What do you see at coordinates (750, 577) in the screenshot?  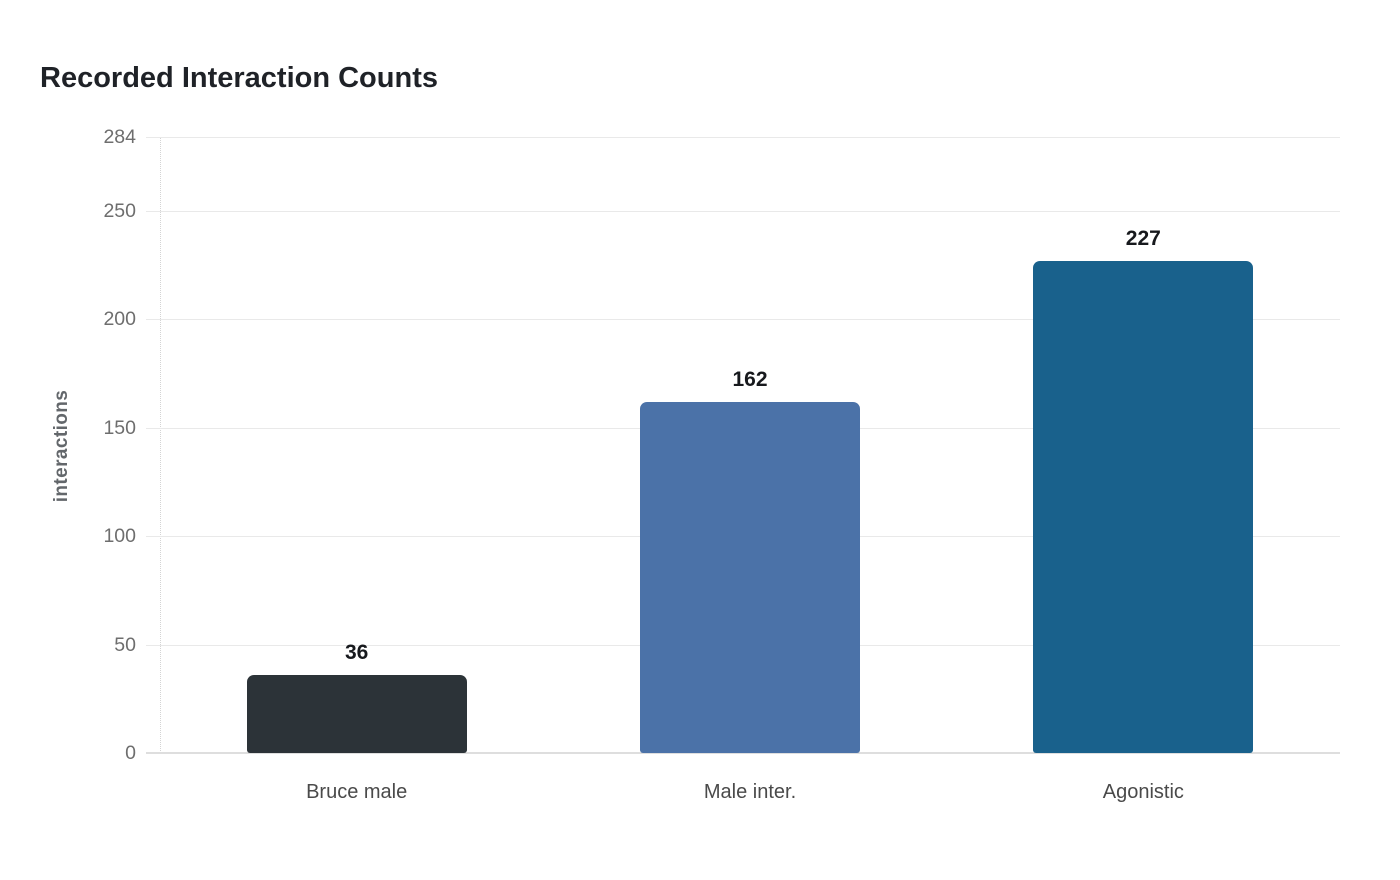 I see `bar-male-inter` at bounding box center [750, 577].